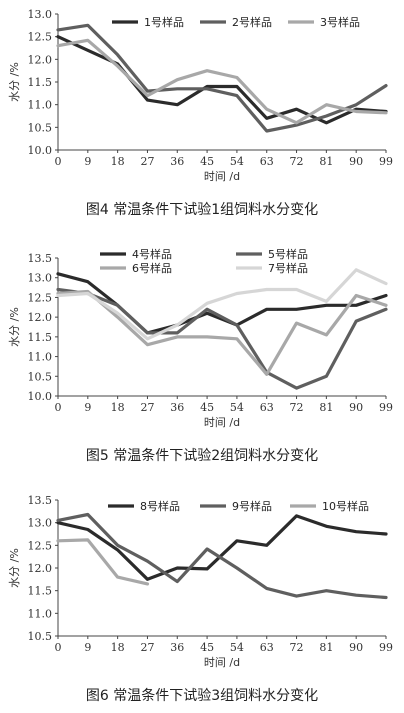 This screenshot has width=404, height=713. Describe the element at coordinates (288, 268) in the screenshot. I see `legend-label: 7号样品` at that location.